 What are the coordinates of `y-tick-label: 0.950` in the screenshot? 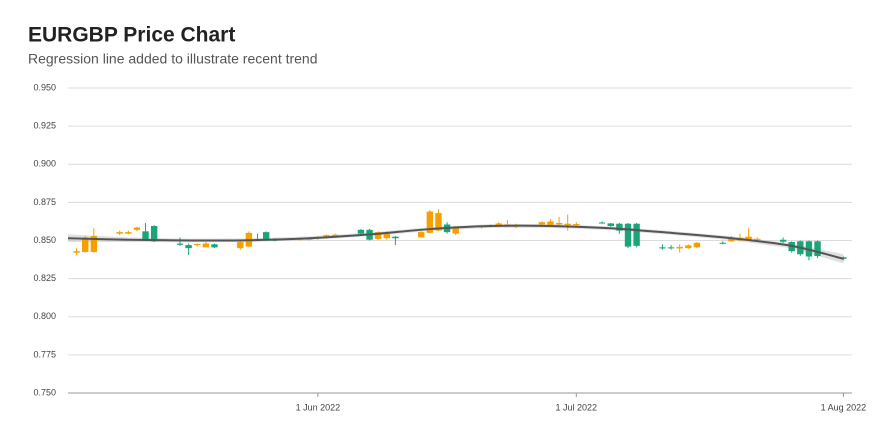 It's located at (44, 87).